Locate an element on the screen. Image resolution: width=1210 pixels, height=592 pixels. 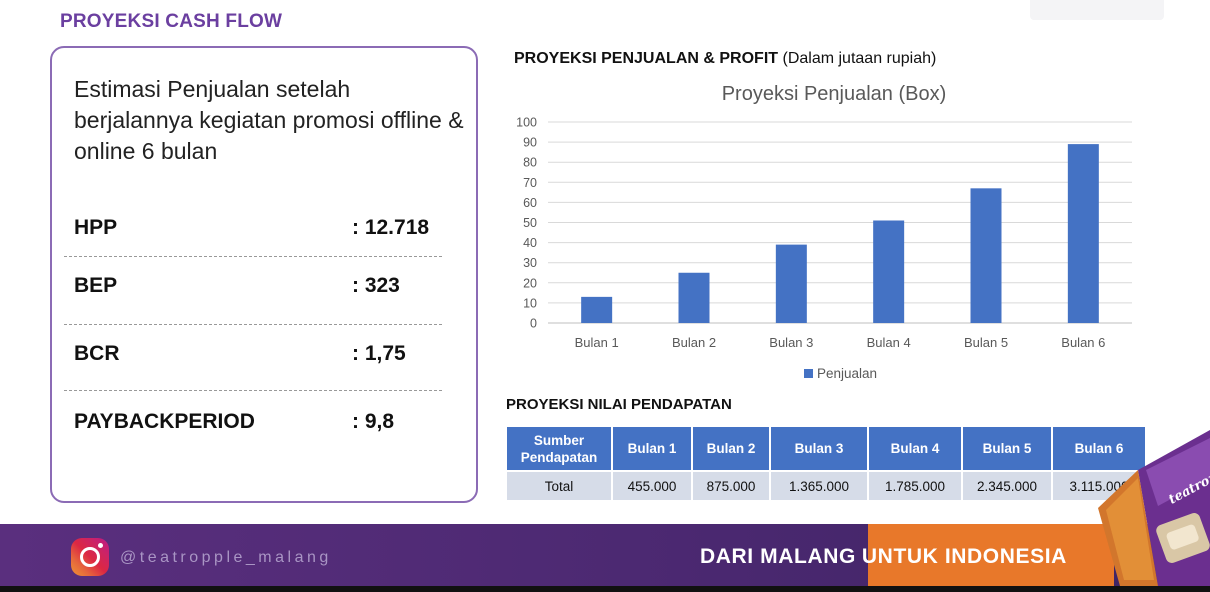
metric-value: : 1,75 is located at coordinates (379, 353).